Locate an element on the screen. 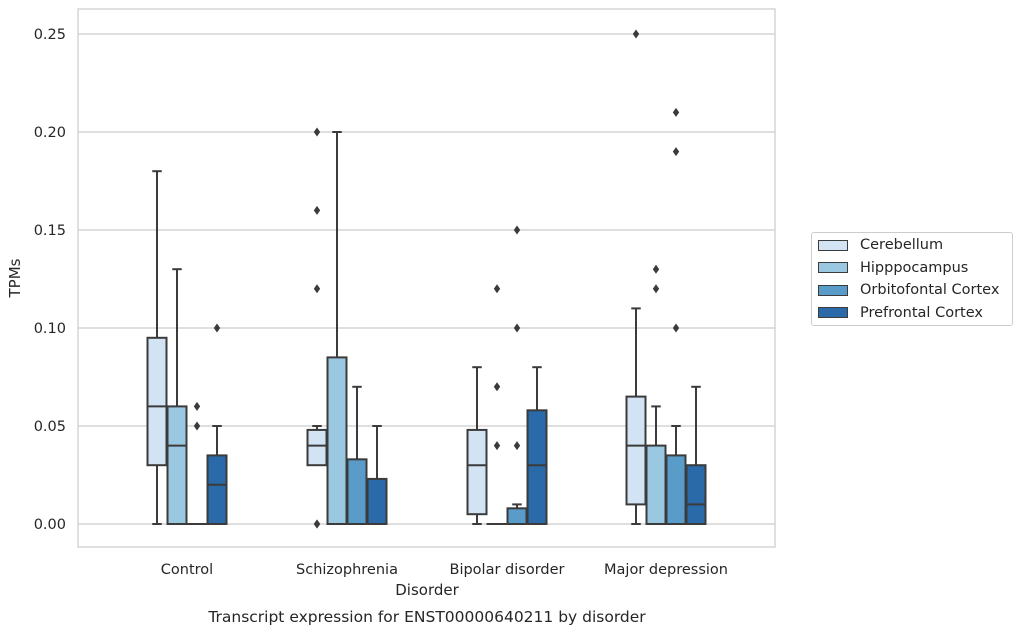  y-tick-label: 0.25 is located at coordinates (50, 35).